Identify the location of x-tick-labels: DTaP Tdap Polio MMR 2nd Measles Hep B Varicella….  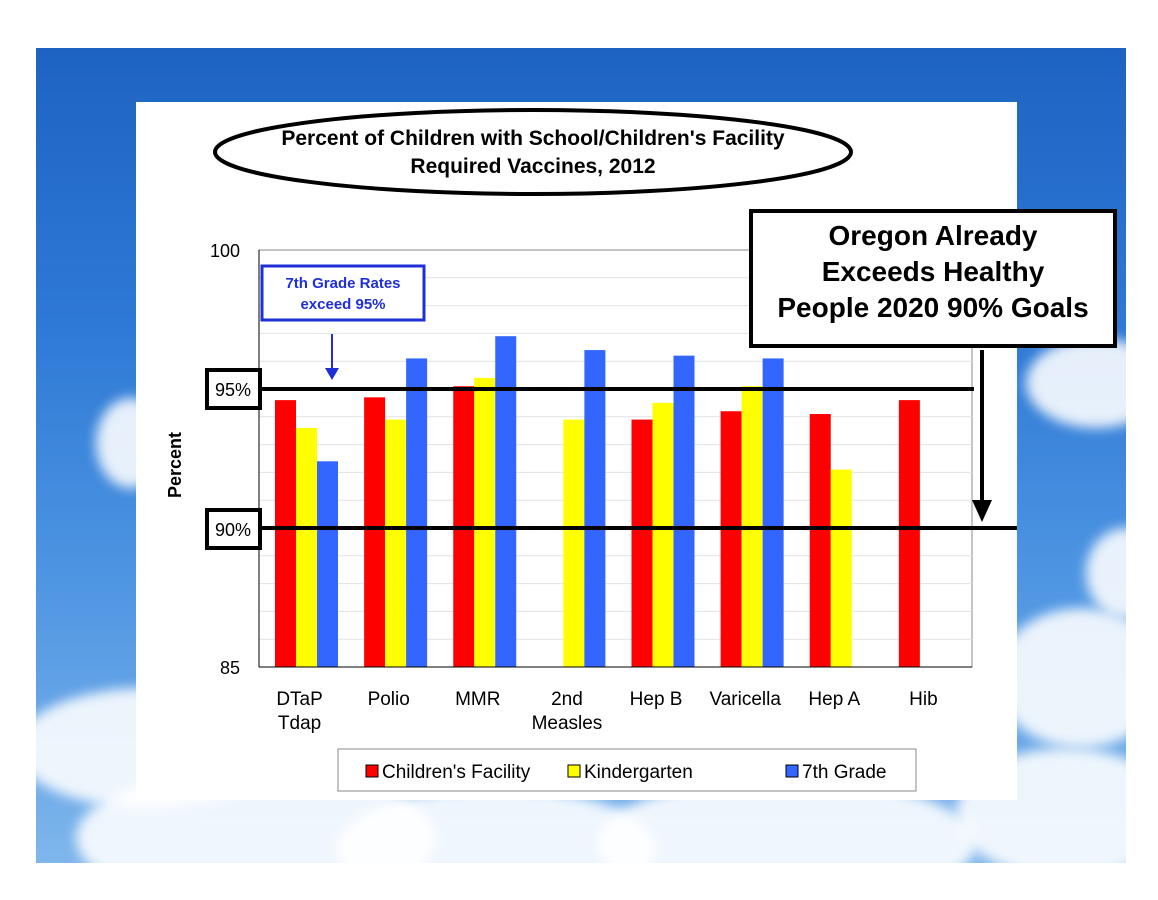
(606, 711).